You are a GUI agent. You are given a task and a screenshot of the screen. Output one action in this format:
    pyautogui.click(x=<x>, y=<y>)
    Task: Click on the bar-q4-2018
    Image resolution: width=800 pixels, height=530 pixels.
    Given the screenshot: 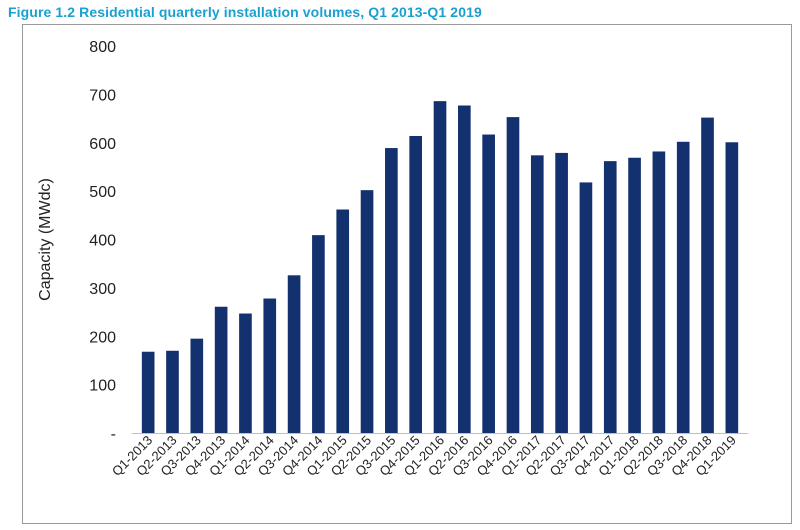 What is the action you would take?
    pyautogui.click(x=707, y=275)
    